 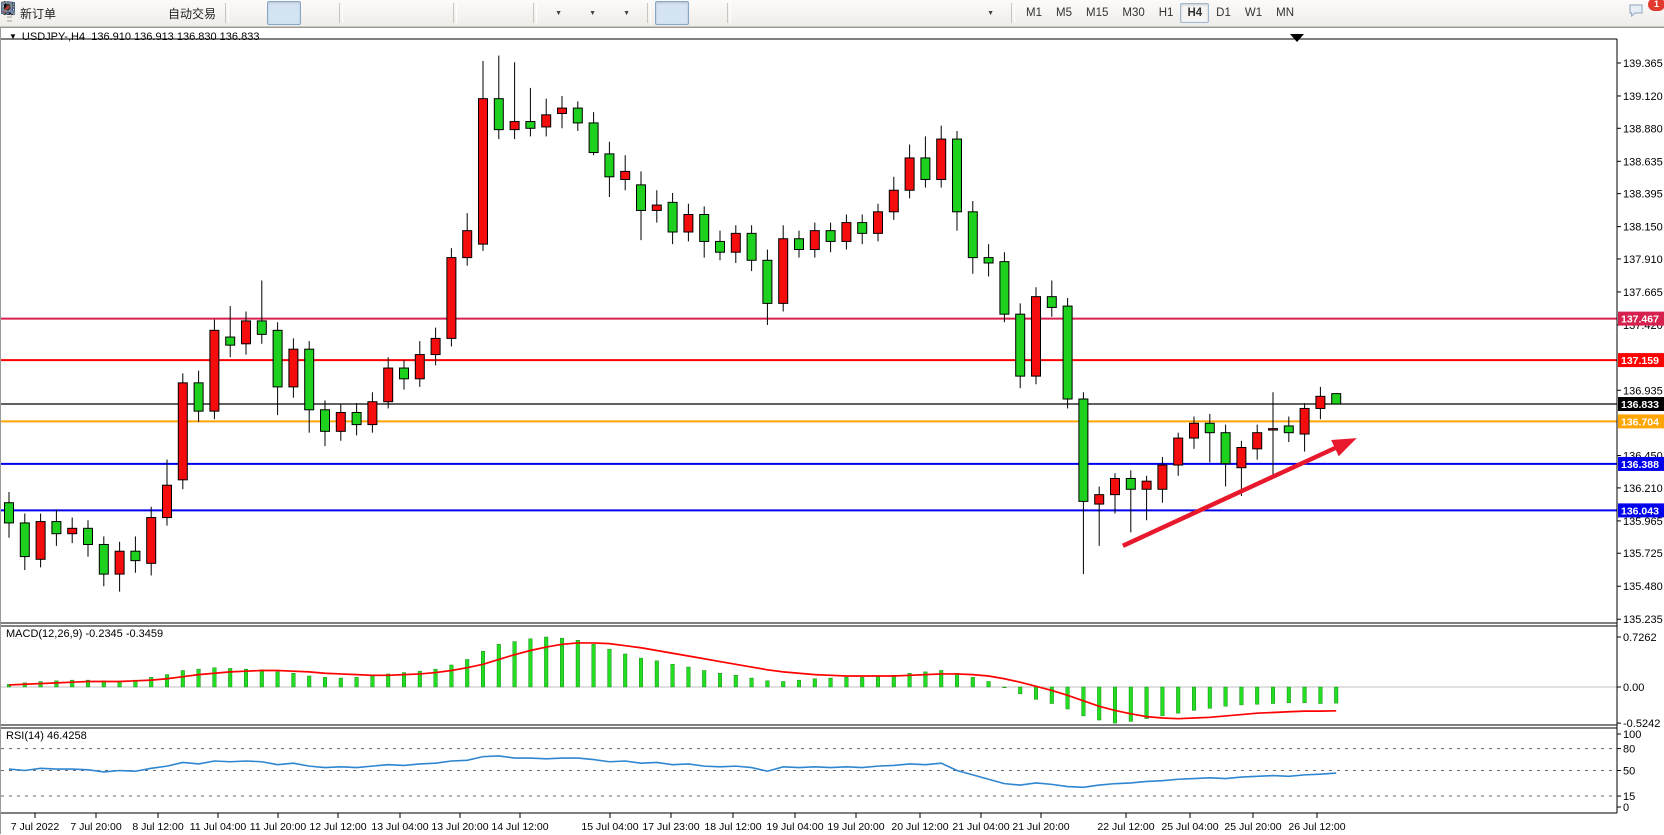 I want to click on add-indicator-icon: ▼, so click(x=288, y=13).